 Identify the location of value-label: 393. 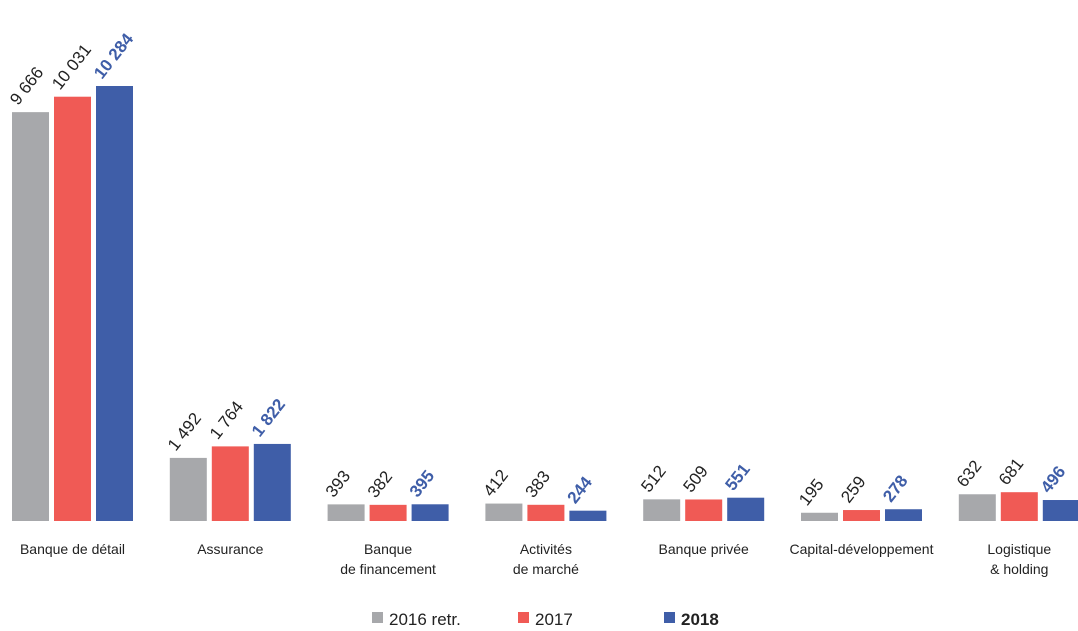
(338, 484).